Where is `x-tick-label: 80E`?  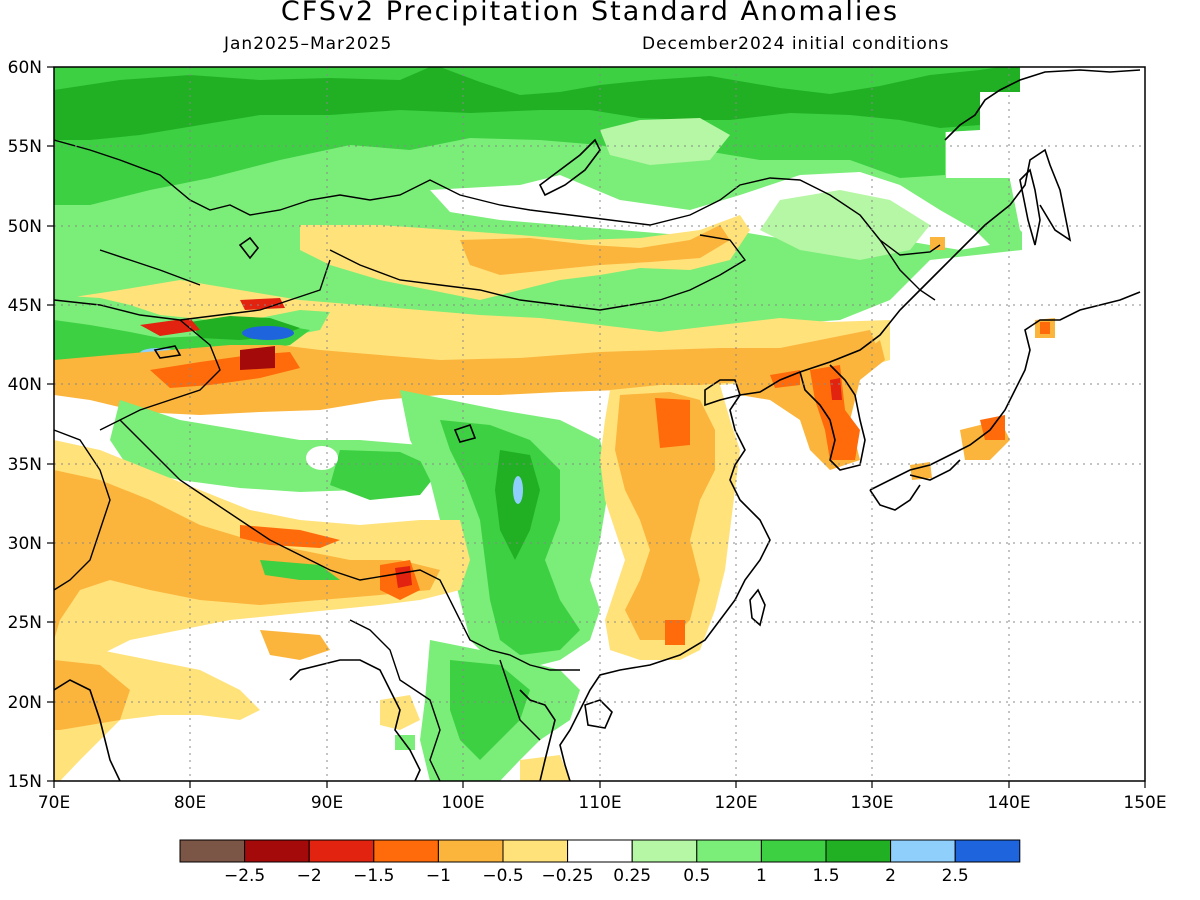 x-tick-label: 80E is located at coordinates (190, 803).